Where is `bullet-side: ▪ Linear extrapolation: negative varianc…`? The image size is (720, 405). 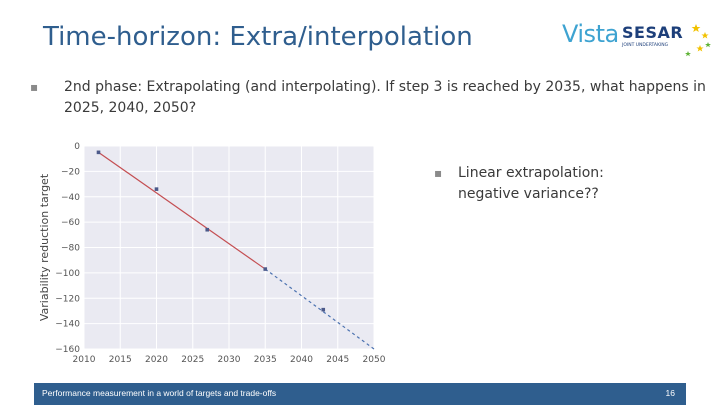
bullet-side: ▪ Linear extrapolation: negative varianc… is located at coordinates (544, 184).